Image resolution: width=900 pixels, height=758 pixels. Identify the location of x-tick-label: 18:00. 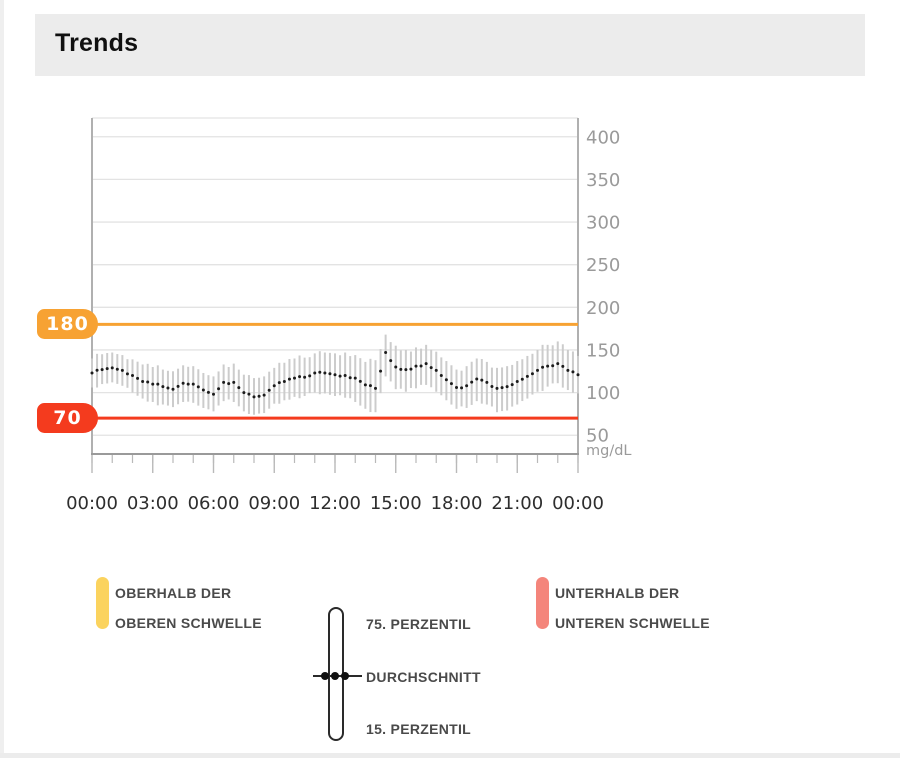
(457, 503).